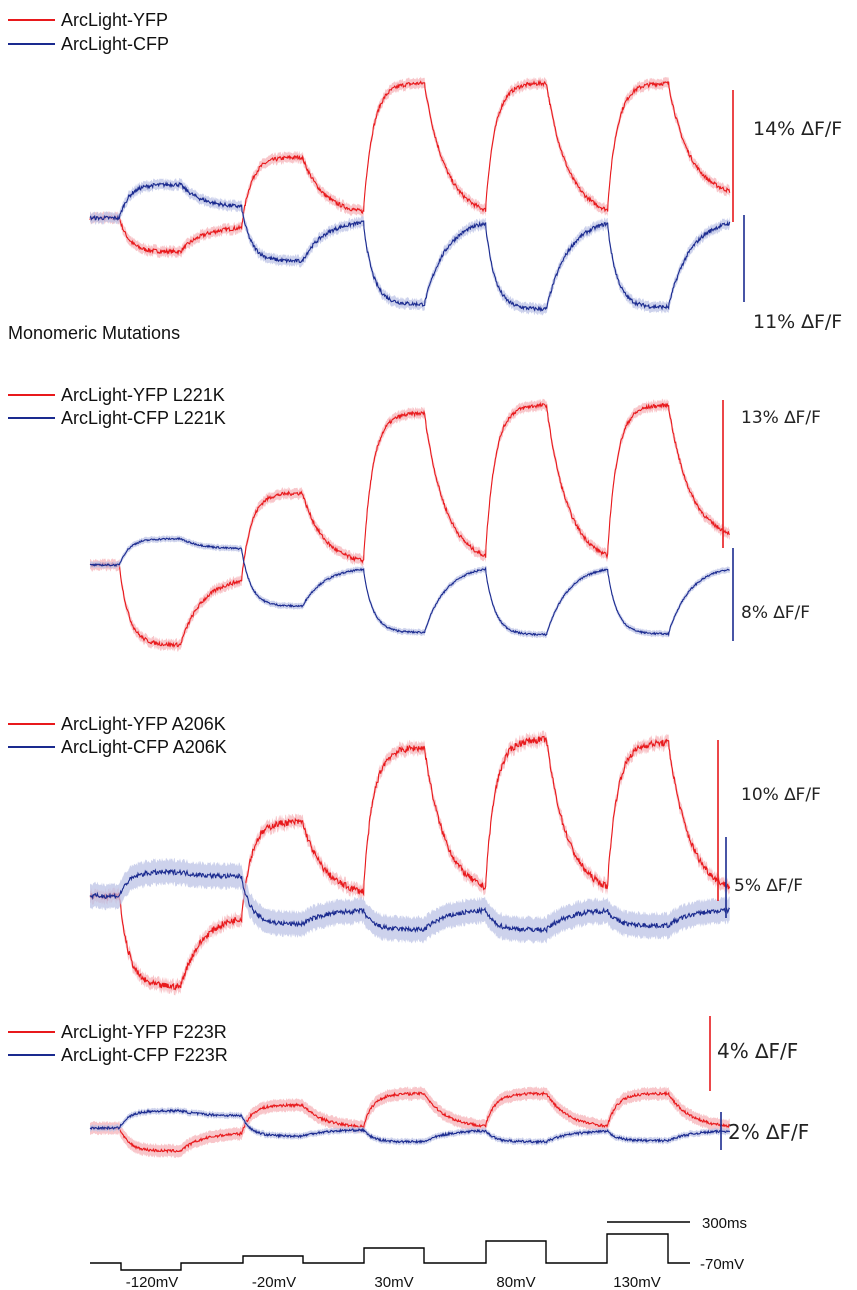 The width and height of the screenshot is (857, 1290). What do you see at coordinates (115, 44) in the screenshot?
I see `legend-label-cfp: ArcLight-CFP` at bounding box center [115, 44].